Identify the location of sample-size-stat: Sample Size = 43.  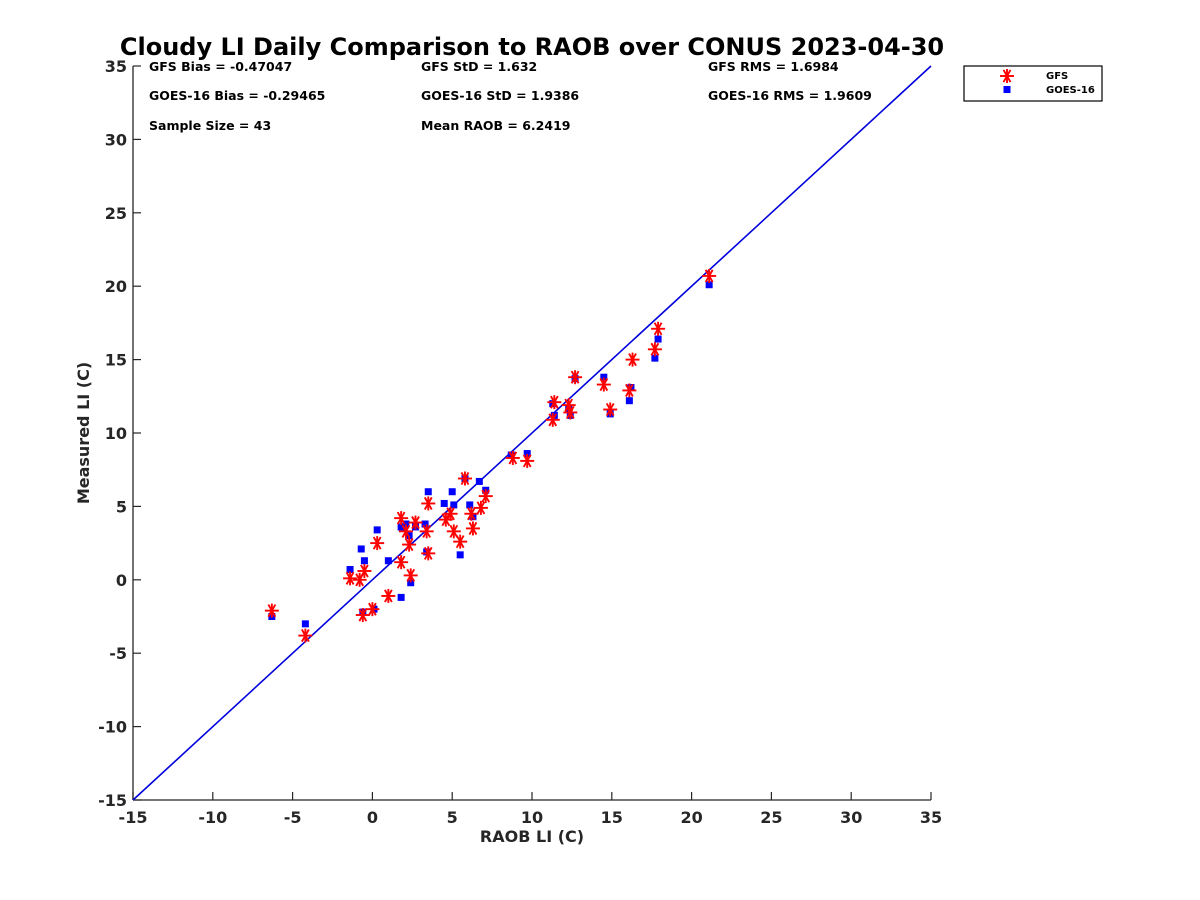
(210, 125).